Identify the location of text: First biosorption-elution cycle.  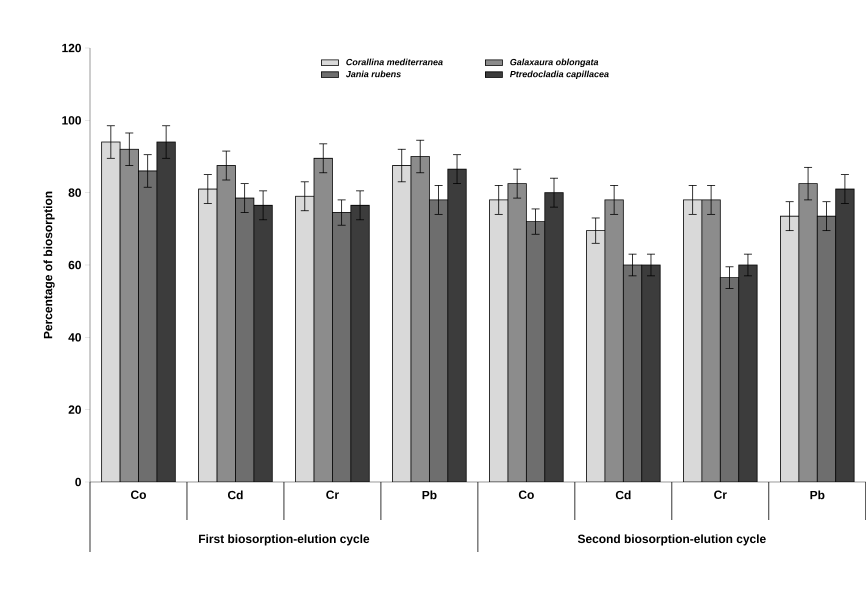
(284, 540).